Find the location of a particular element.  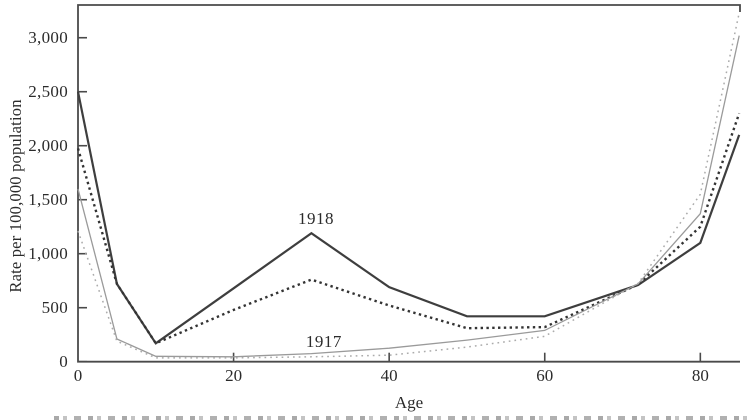

y-tick-label: 2,000 is located at coordinates (48, 145).